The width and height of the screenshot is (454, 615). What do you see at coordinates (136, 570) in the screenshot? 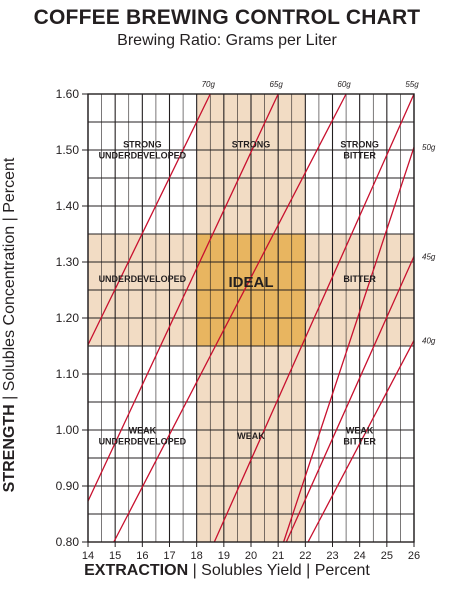
I see `x-axis-title-bold: EXTRACTION` at bounding box center [136, 570].